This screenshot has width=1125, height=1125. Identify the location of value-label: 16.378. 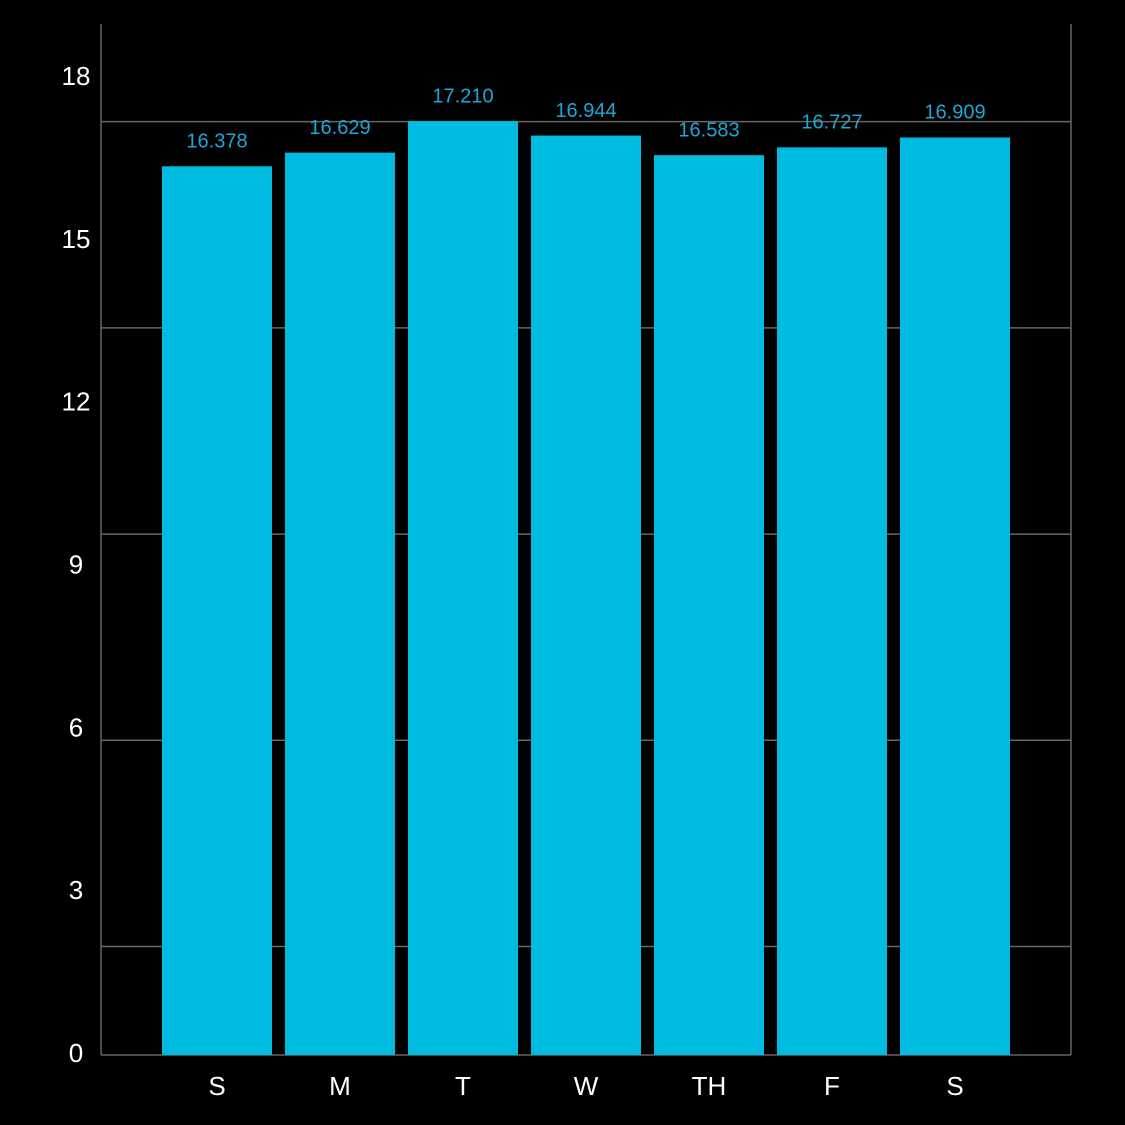
(216, 142).